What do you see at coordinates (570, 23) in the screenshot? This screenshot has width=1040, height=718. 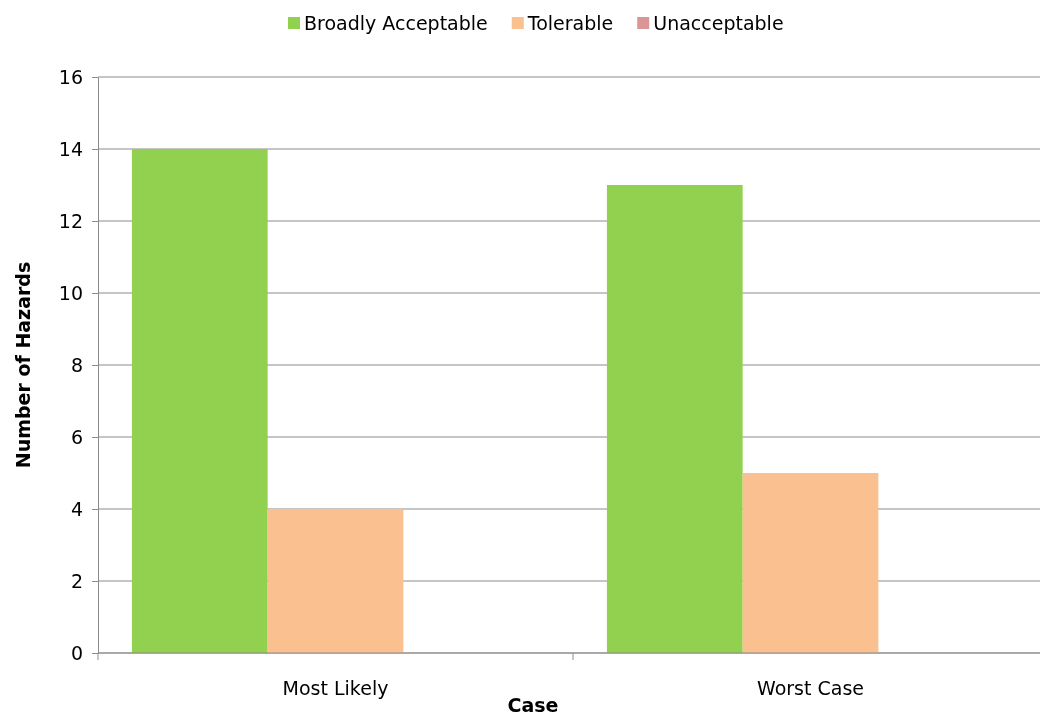 I see `legend-label: Tolerable` at bounding box center [570, 23].